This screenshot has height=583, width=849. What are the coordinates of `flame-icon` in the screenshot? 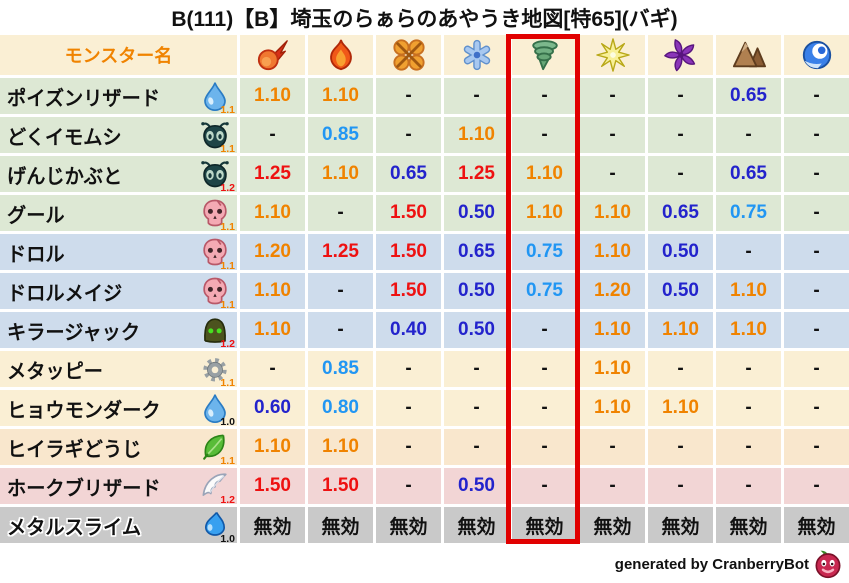 It's located at (341, 55).